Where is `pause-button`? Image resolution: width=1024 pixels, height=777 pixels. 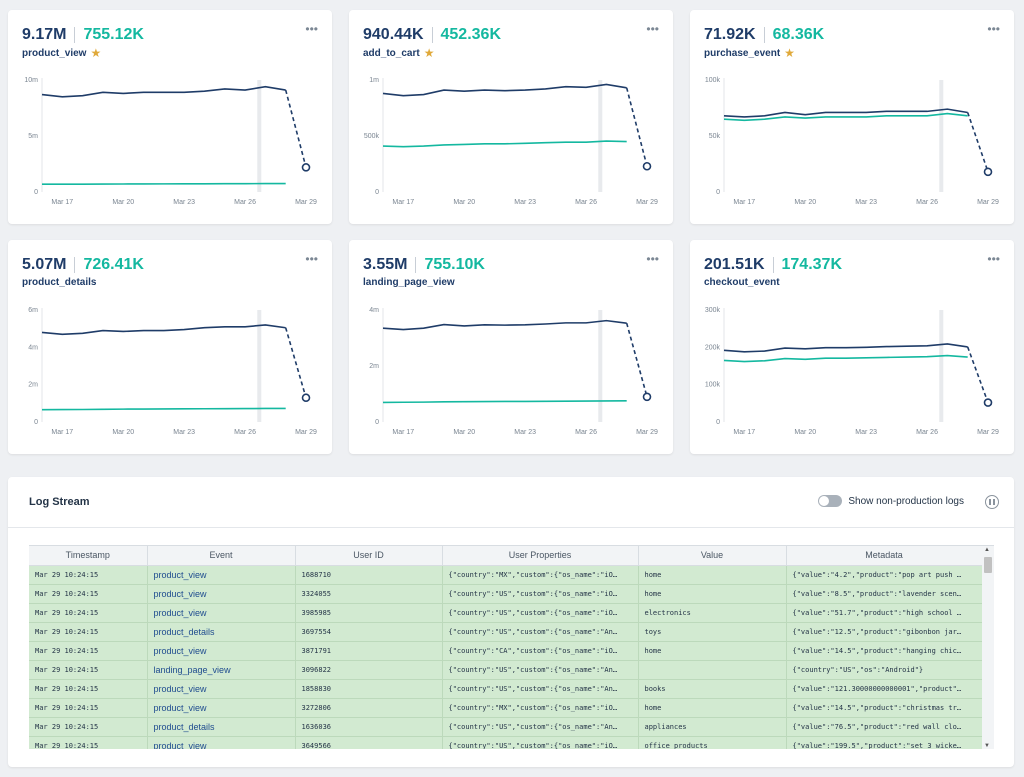
pause-button is located at coordinates (992, 502).